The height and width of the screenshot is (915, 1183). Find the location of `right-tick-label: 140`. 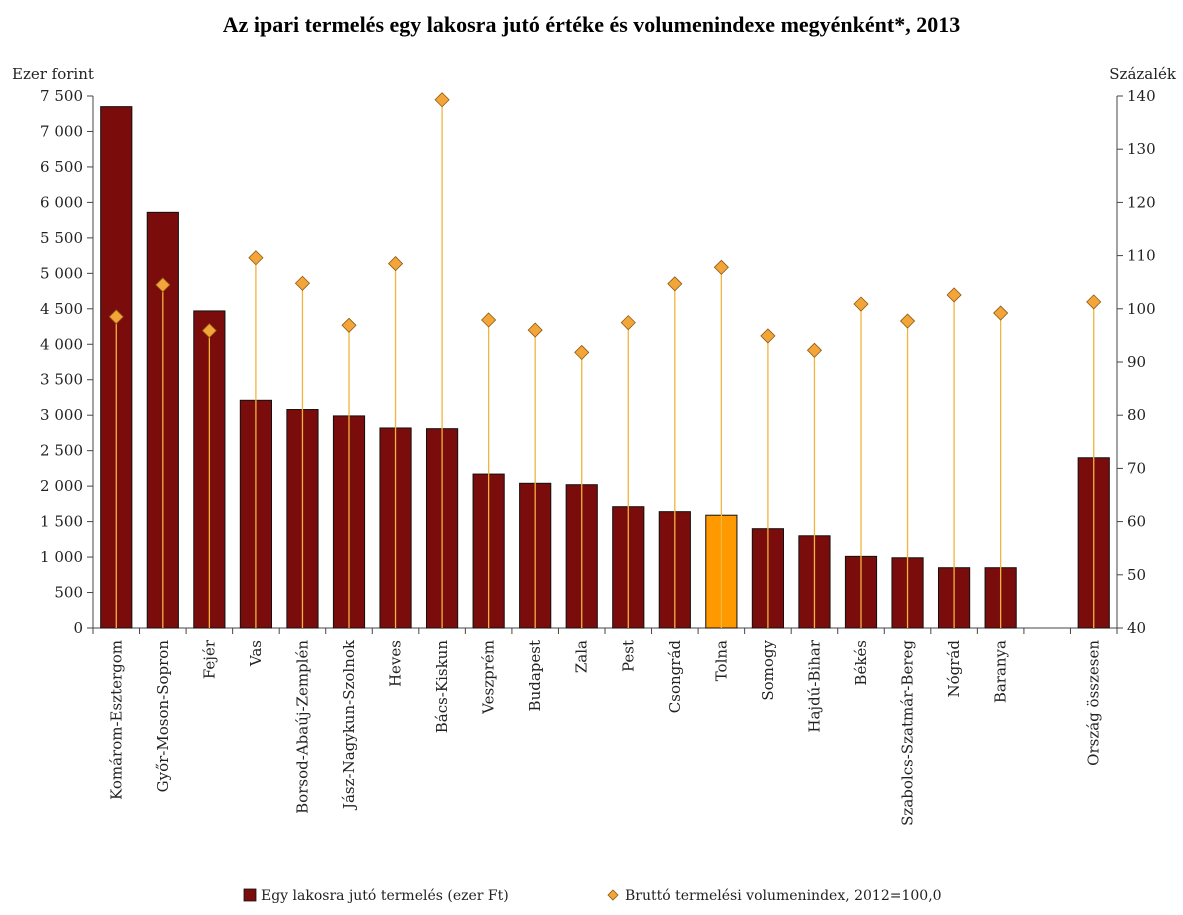

right-tick-label: 140 is located at coordinates (1141, 96).